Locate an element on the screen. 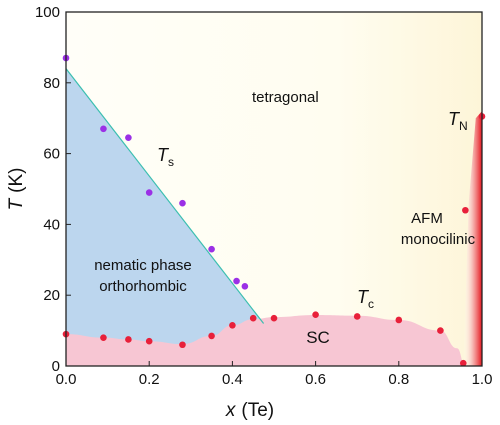  y-axis-label: T (K) is located at coordinates (16, 189).